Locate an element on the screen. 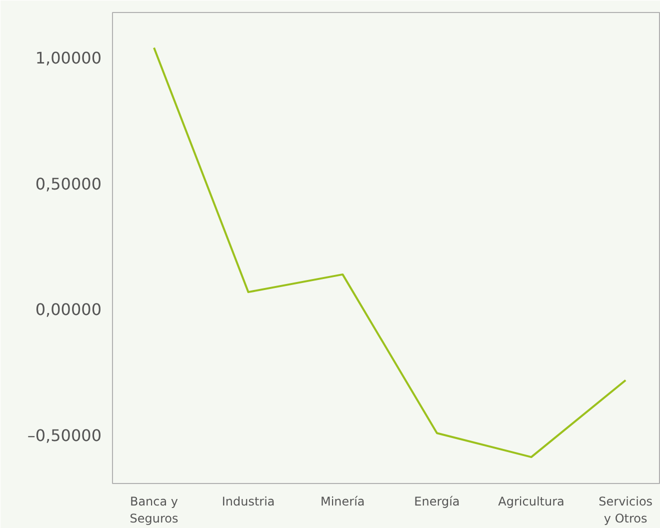  x-tick-label: Agricultura is located at coordinates (531, 501).